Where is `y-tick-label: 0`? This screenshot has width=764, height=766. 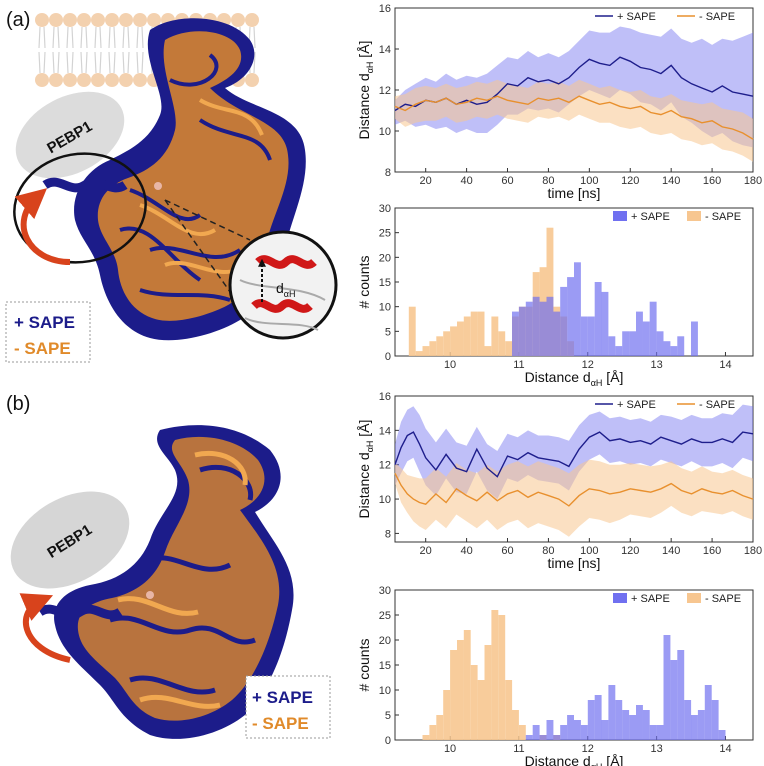
y-tick-label: 0 is located at coordinates (388, 741).